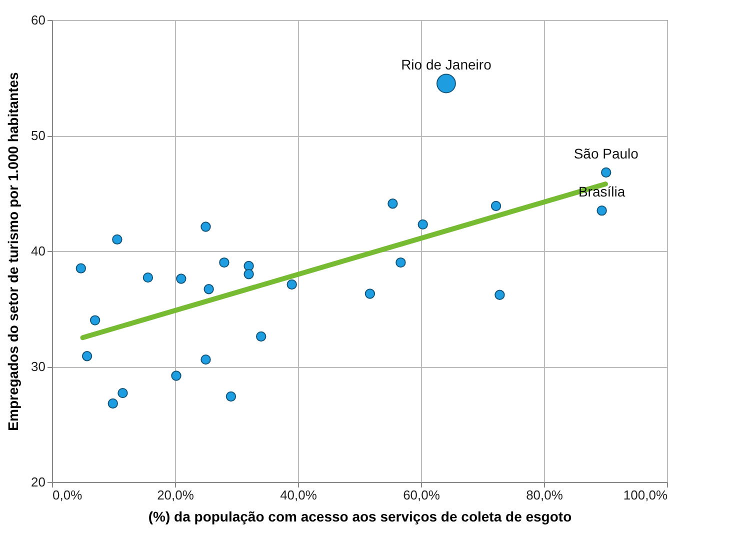 The width and height of the screenshot is (732, 540). I want to click on x-tick-label: 60,0%, so click(421, 495).